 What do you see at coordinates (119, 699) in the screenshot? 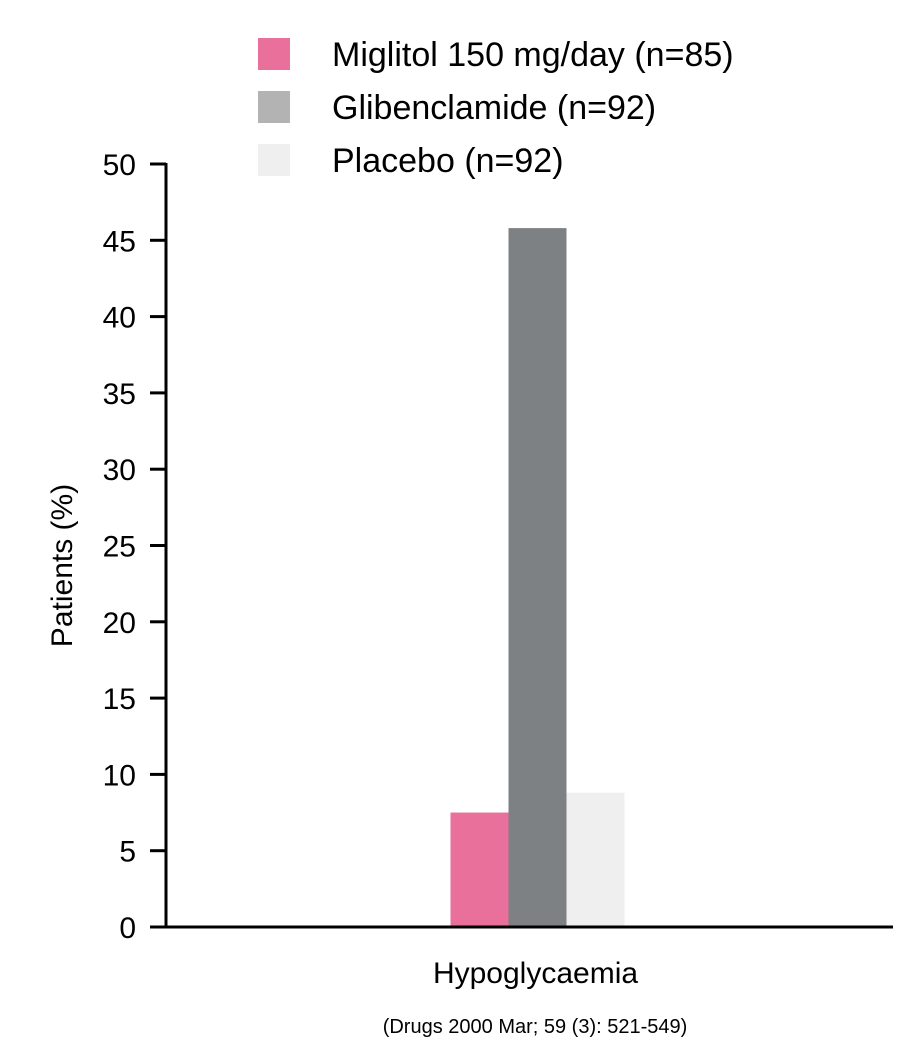
I see `y-tick-label: 15` at bounding box center [119, 699].